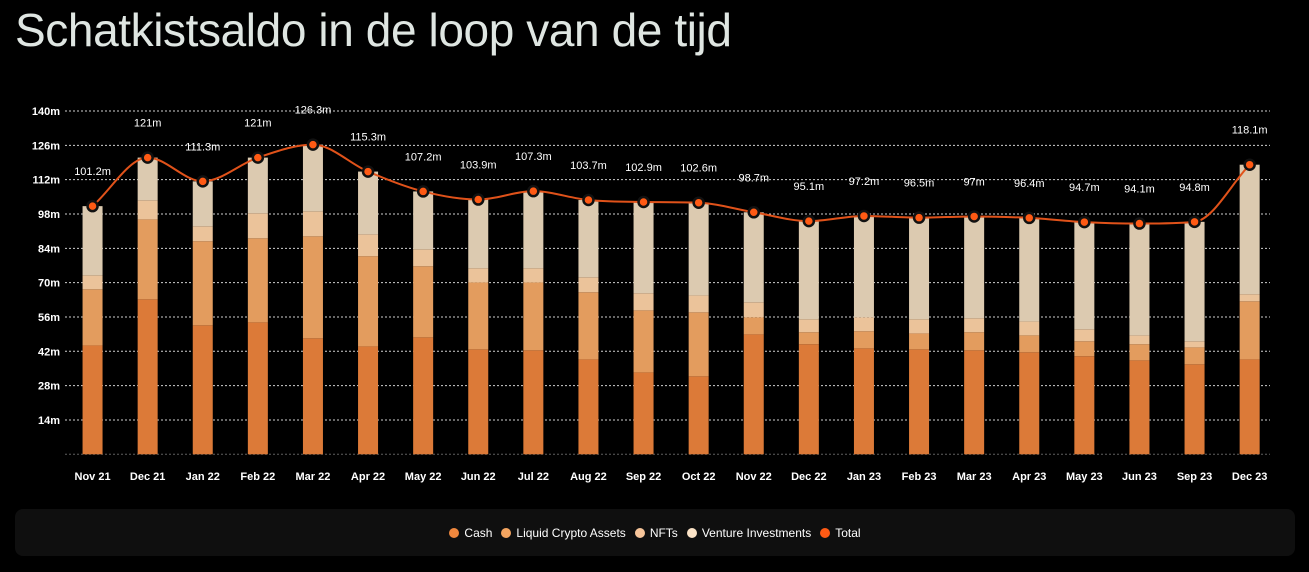 Image resolution: width=1309 pixels, height=572 pixels. What do you see at coordinates (470, 533) in the screenshot?
I see `legend-item-cash: Cash` at bounding box center [470, 533].